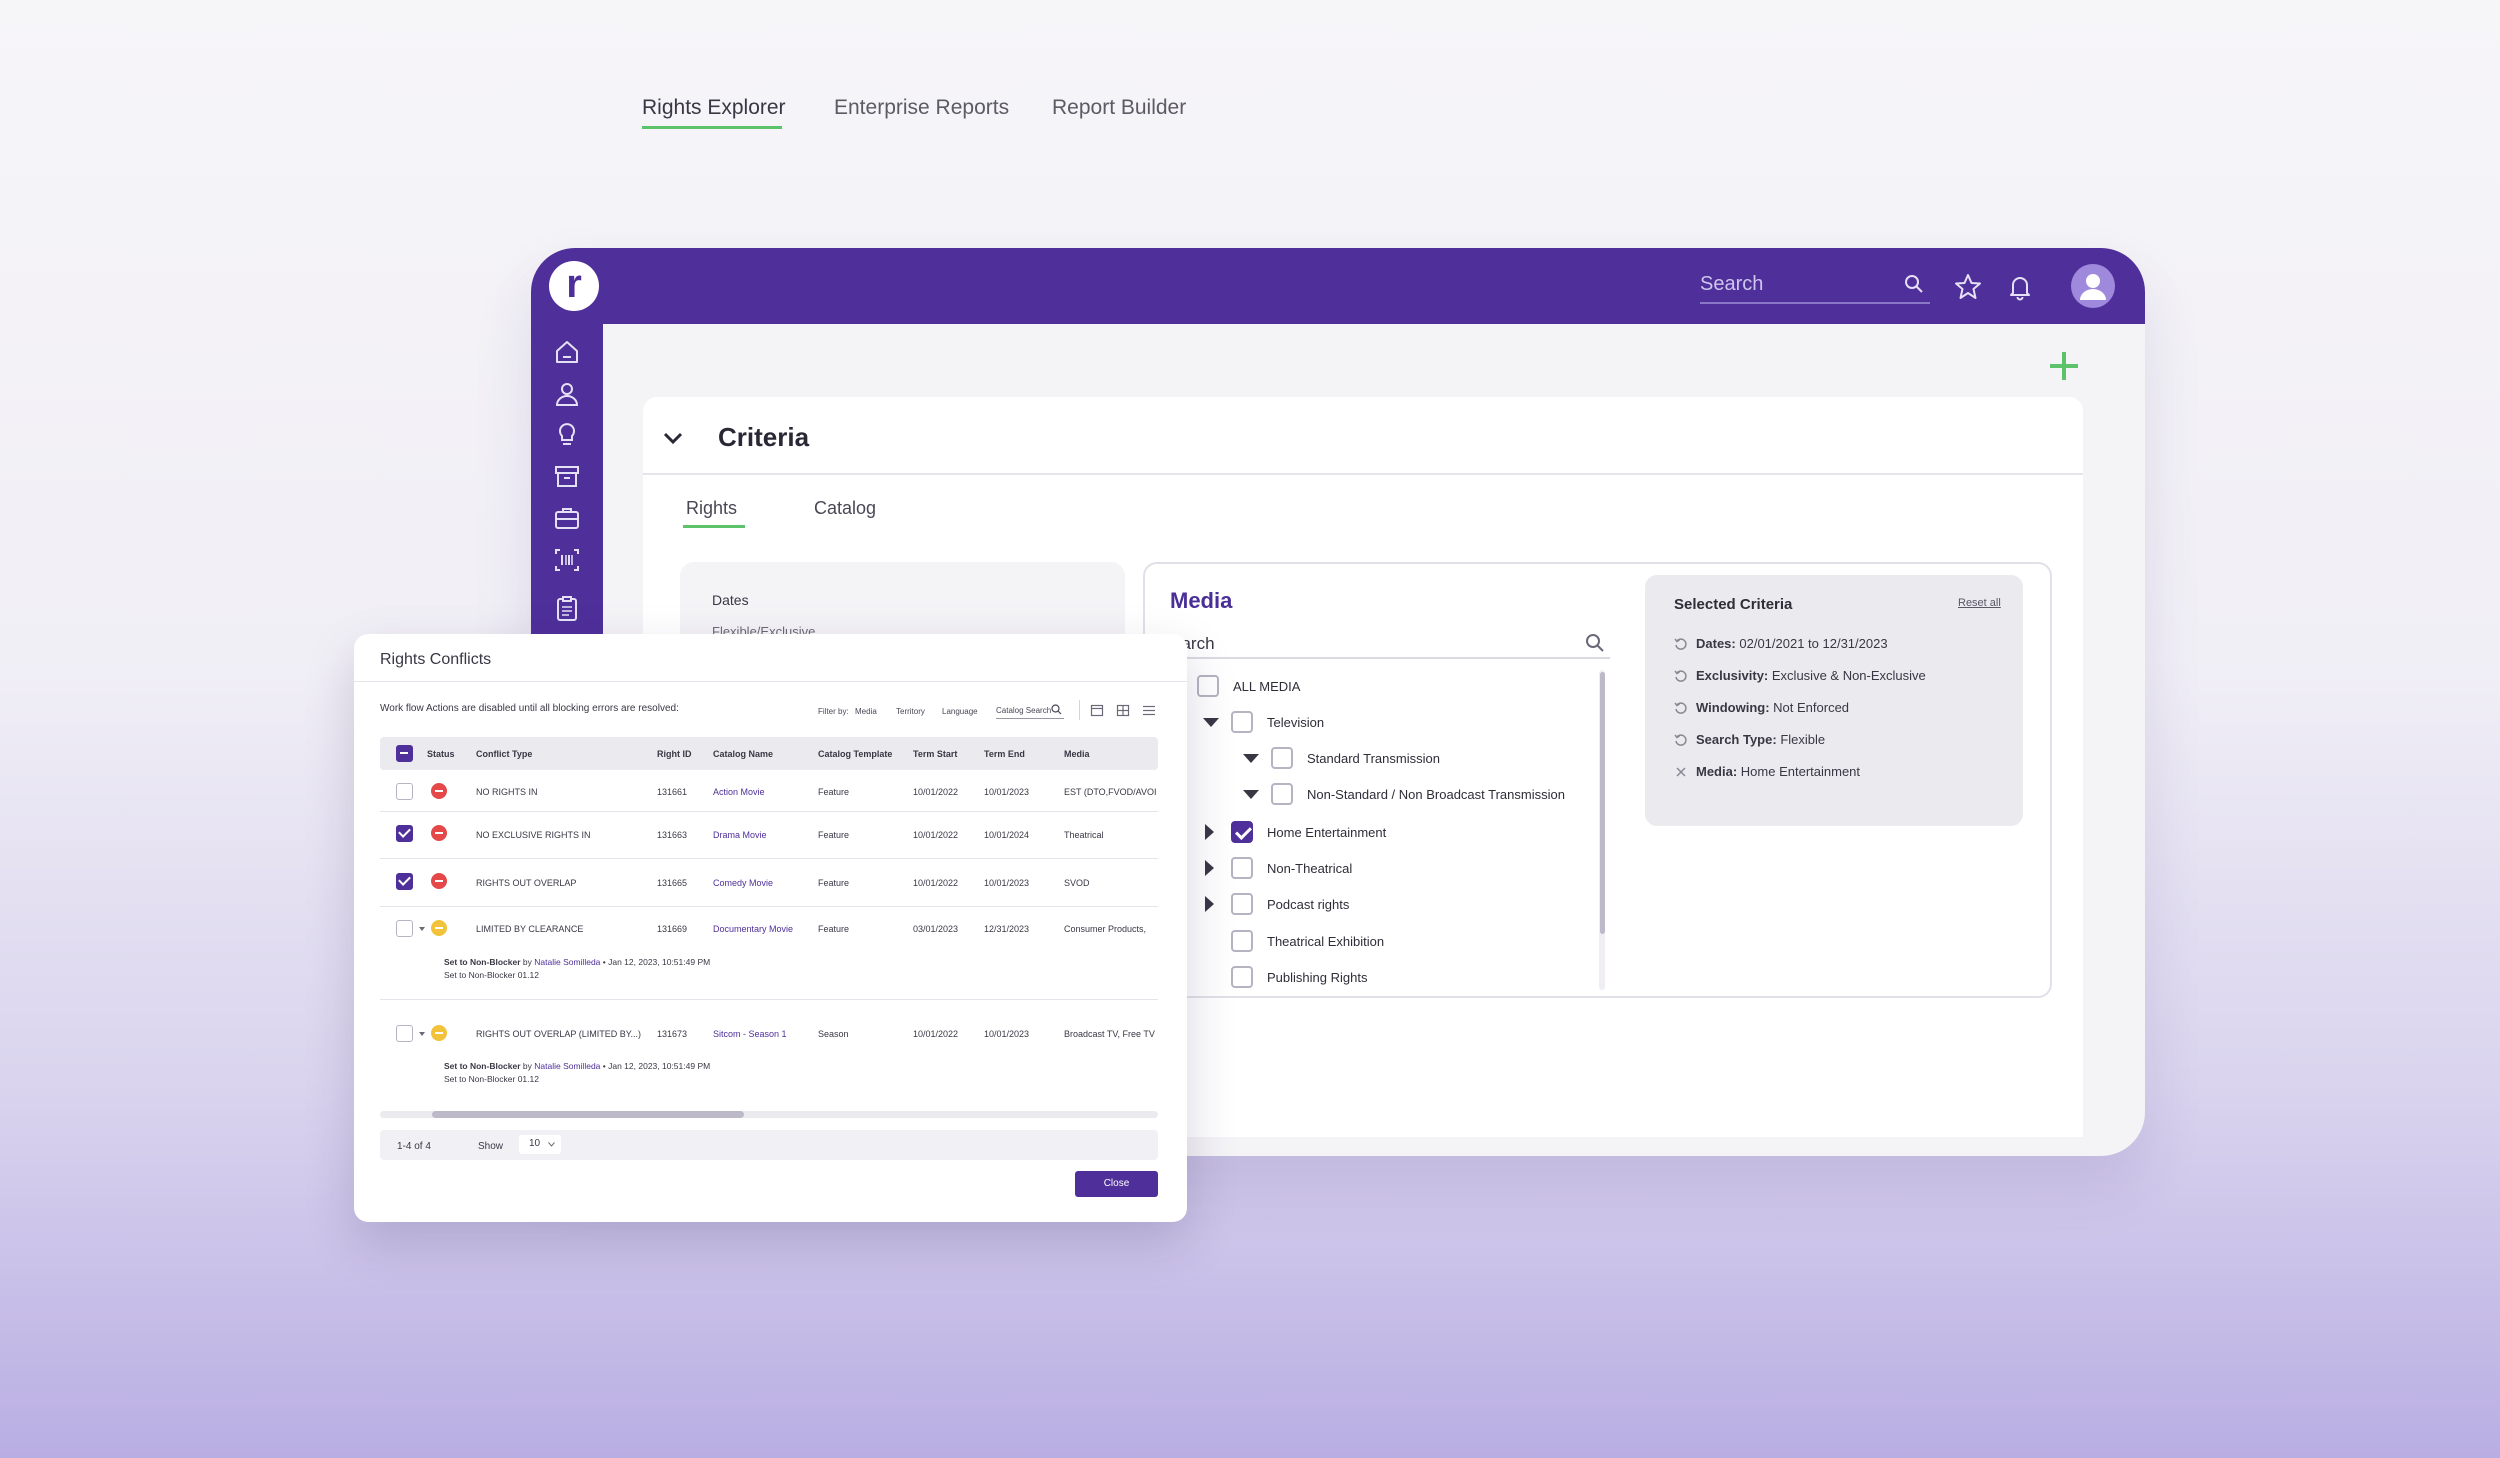 The width and height of the screenshot is (2500, 1458). What do you see at coordinates (714, 107) in the screenshot?
I see `tab-rights-explorer: Rights Explorer` at bounding box center [714, 107].